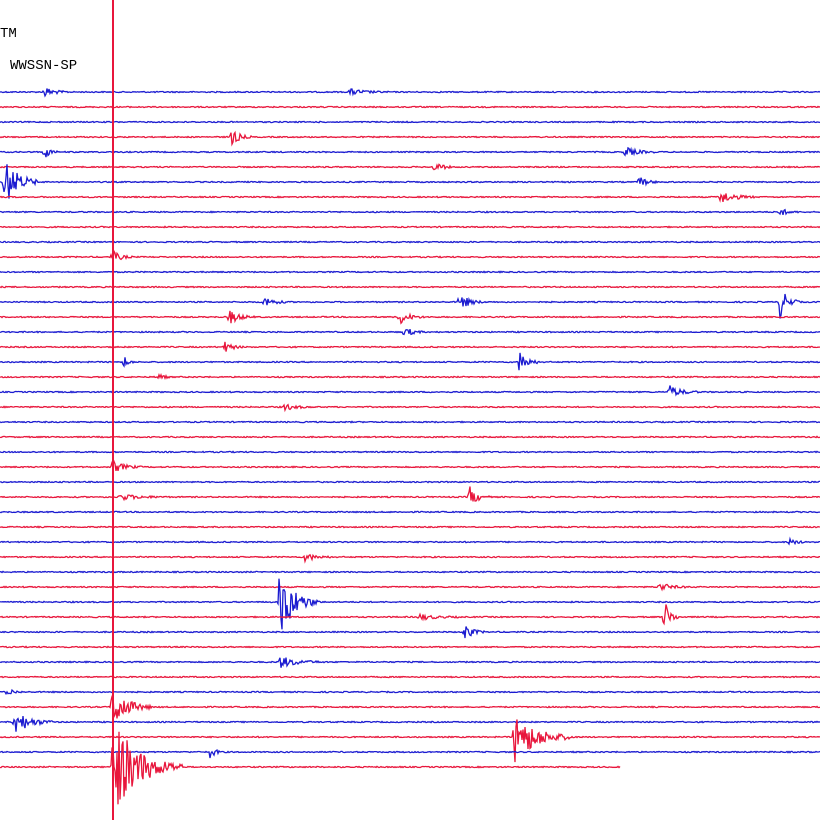 The width and height of the screenshot is (820, 820). I want to click on instrument-label: WWSSN-SP, so click(43, 66).